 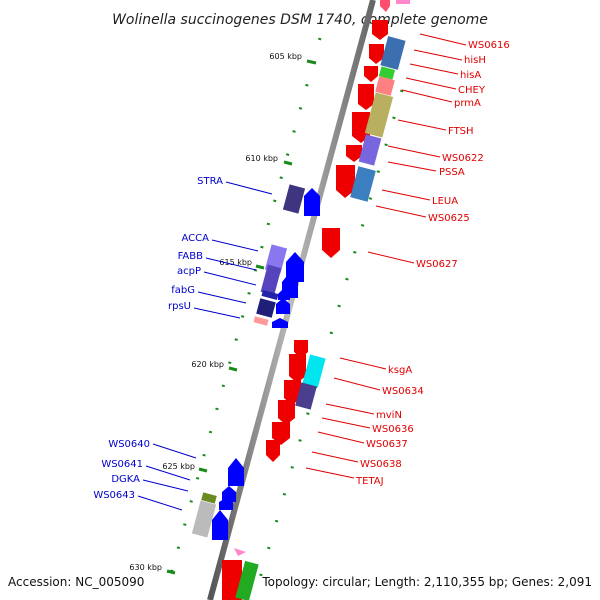 I want to click on tick-label-615: 615 kbp, so click(x=235, y=262).